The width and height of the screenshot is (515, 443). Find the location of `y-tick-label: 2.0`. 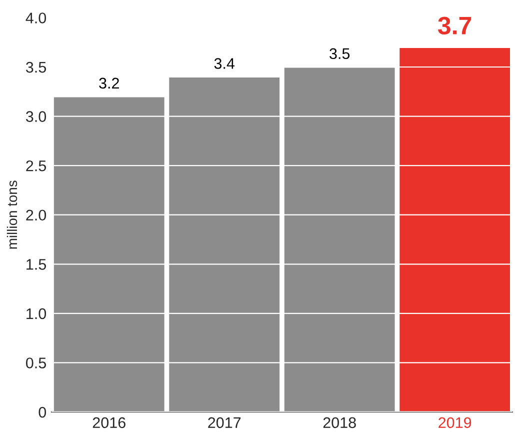

y-tick-label: 2.0 is located at coordinates (36, 215).